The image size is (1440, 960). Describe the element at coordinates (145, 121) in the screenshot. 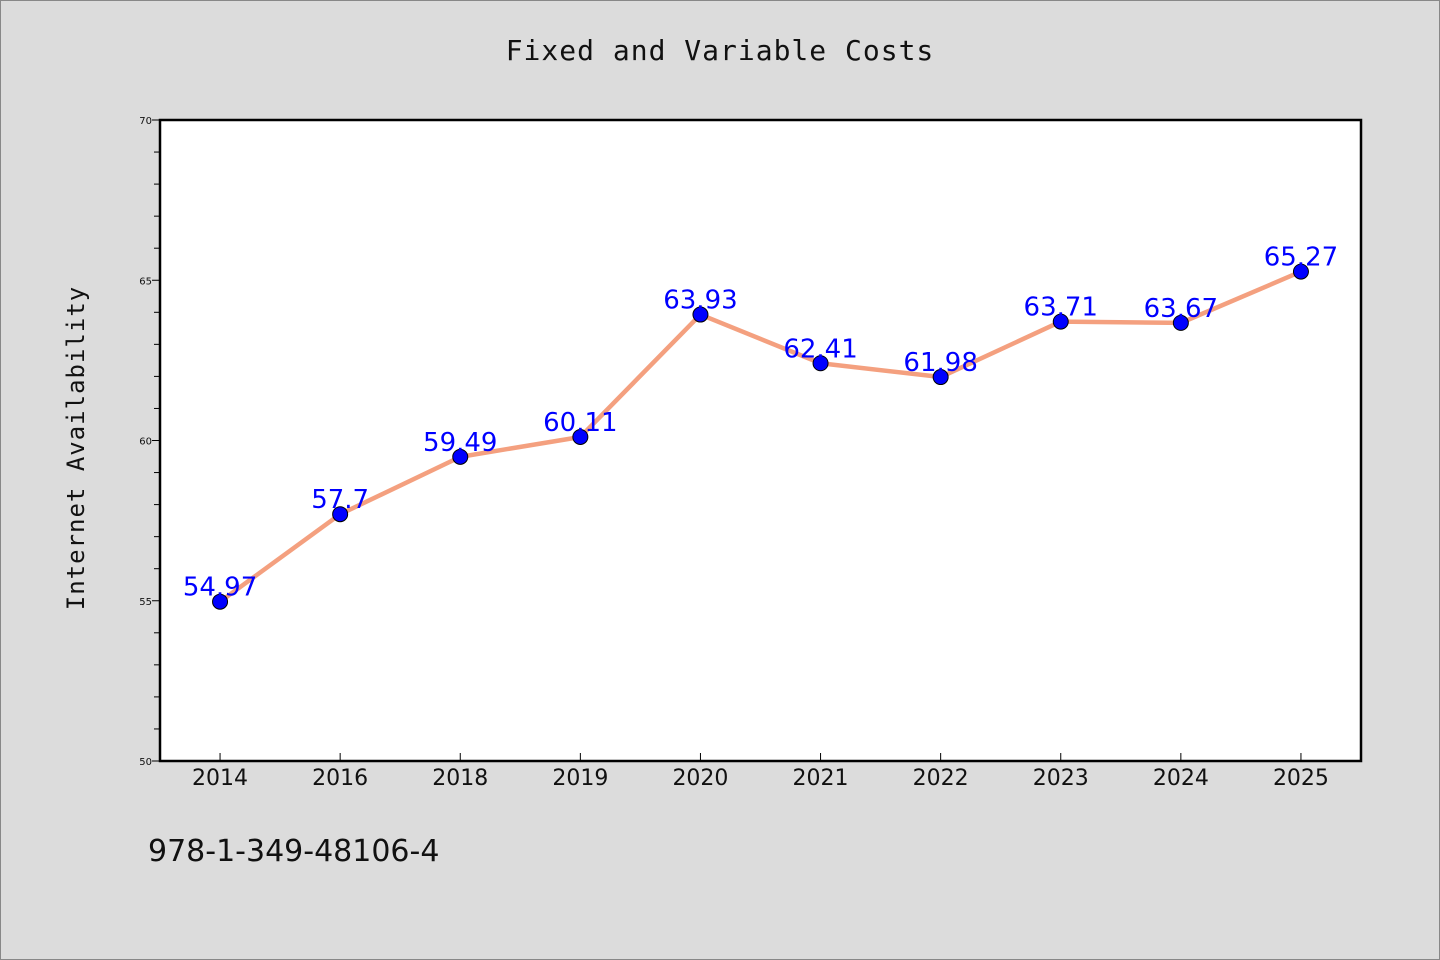

I see `y-tick-label: 70` at that location.